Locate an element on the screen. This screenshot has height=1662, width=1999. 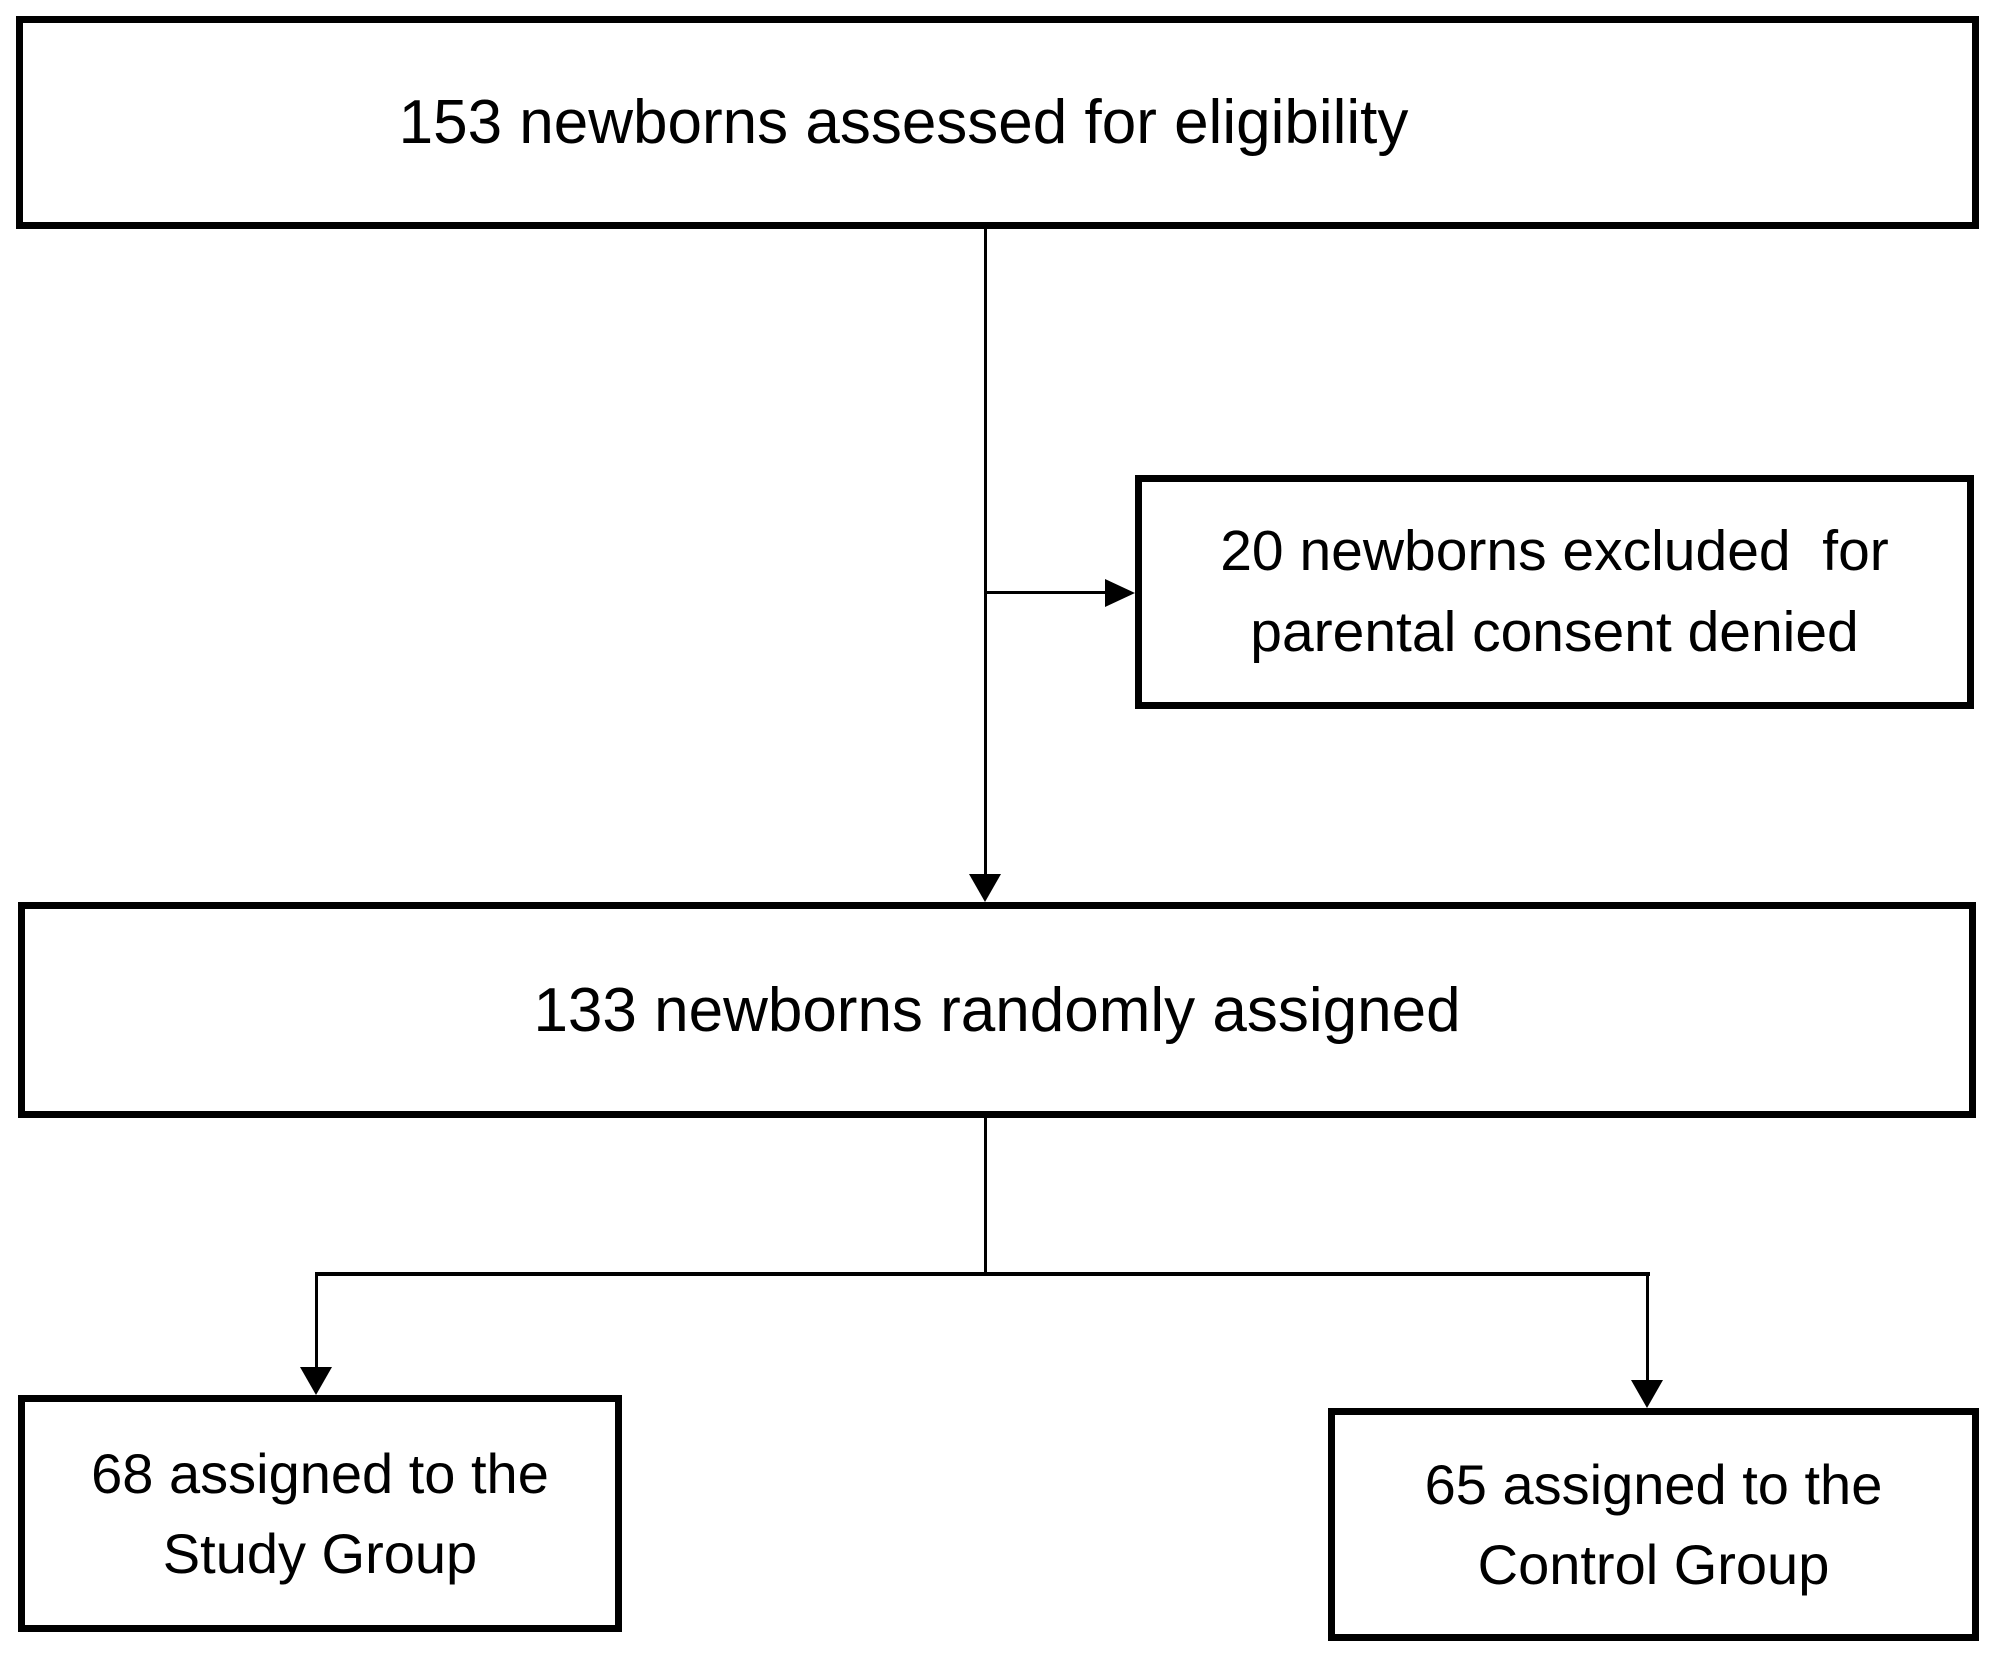
connector-randomized-study is located at coordinates (316, 1320).